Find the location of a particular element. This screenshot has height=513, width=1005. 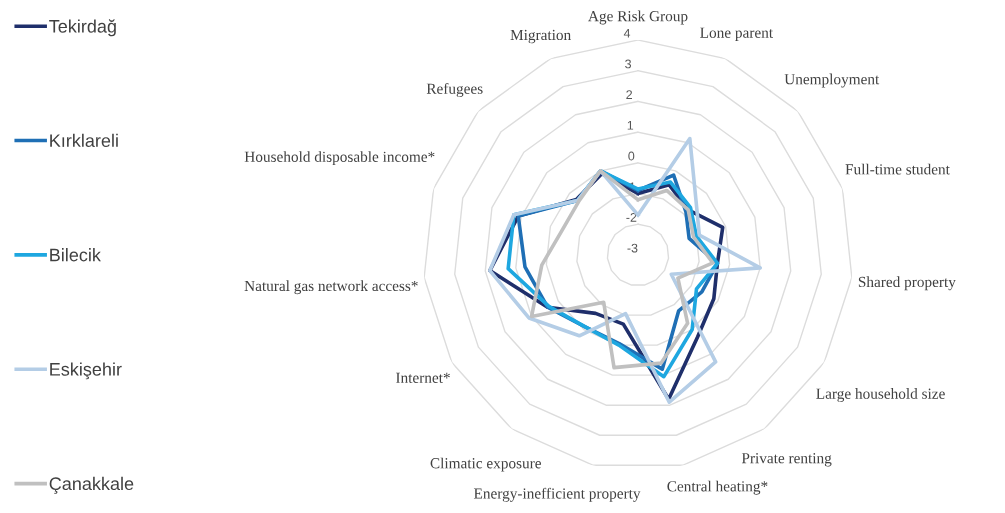

spoke-label: Refugees is located at coordinates (454, 90).